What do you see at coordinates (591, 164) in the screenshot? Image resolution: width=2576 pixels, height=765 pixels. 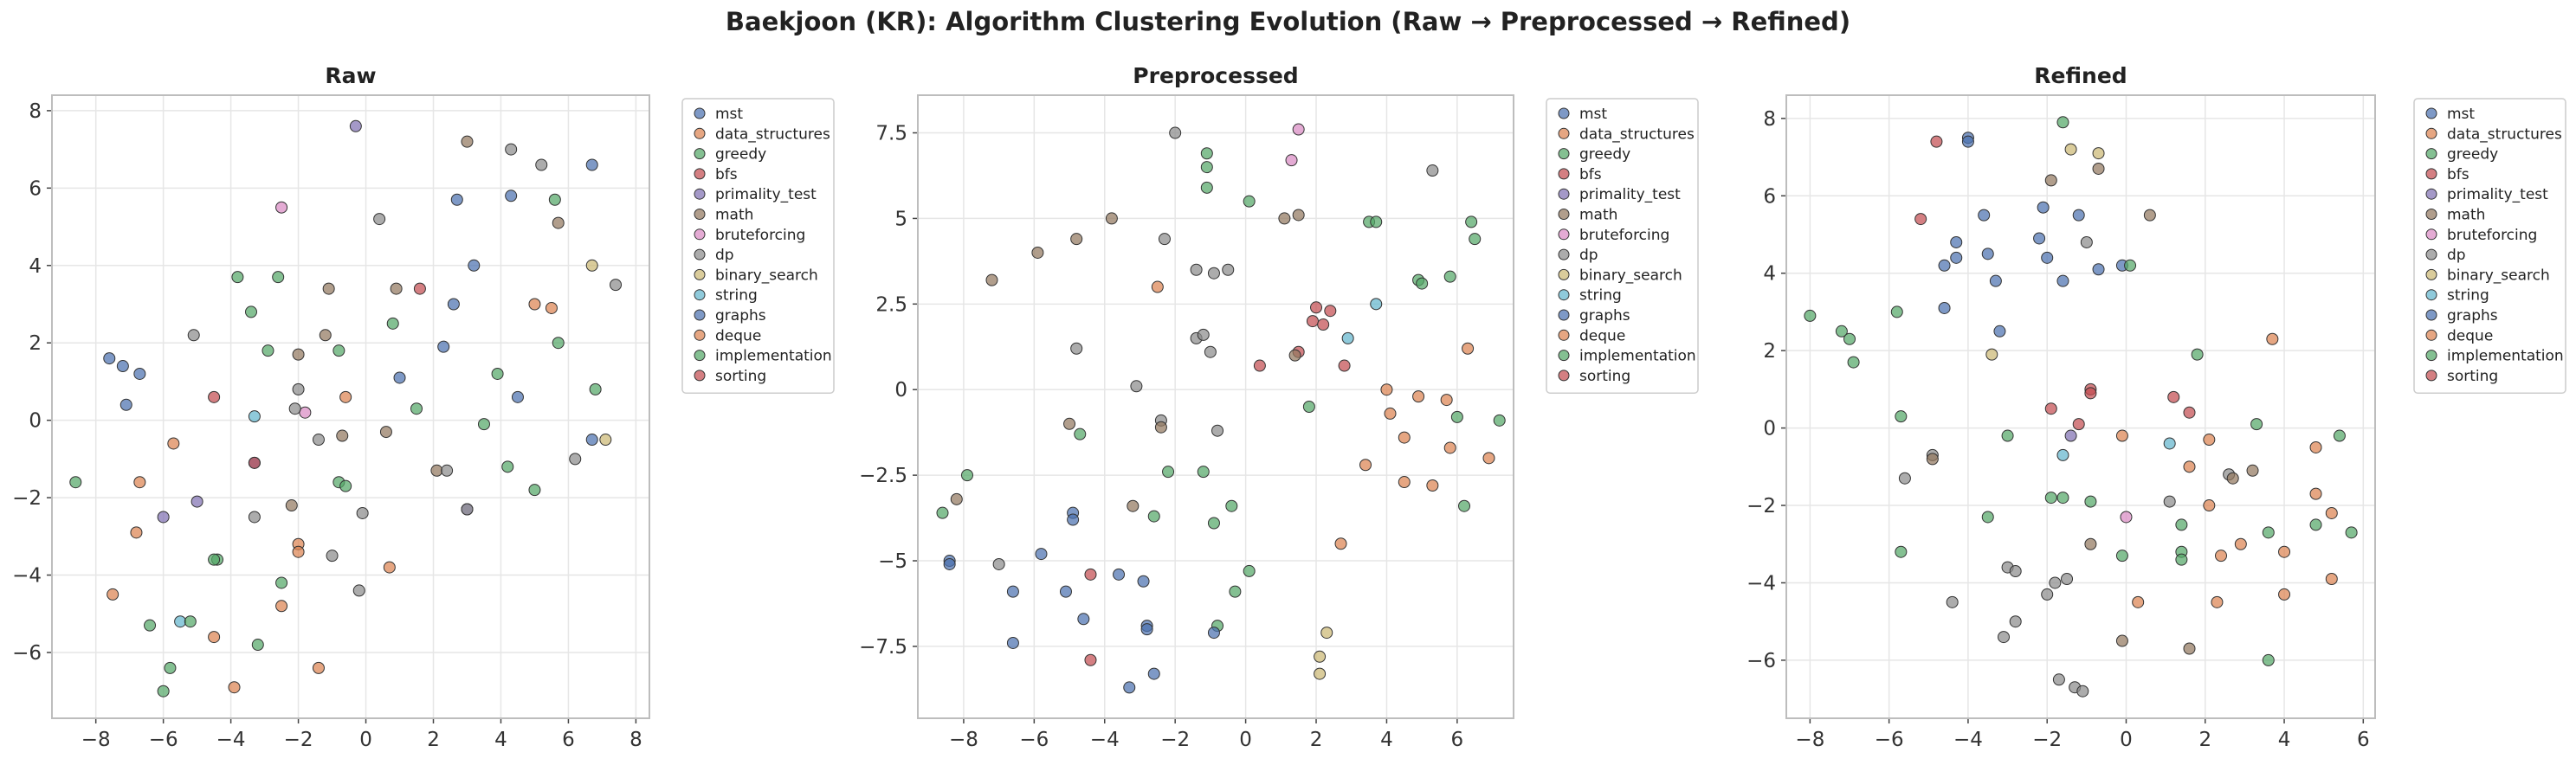 I see `point-graphs` at bounding box center [591, 164].